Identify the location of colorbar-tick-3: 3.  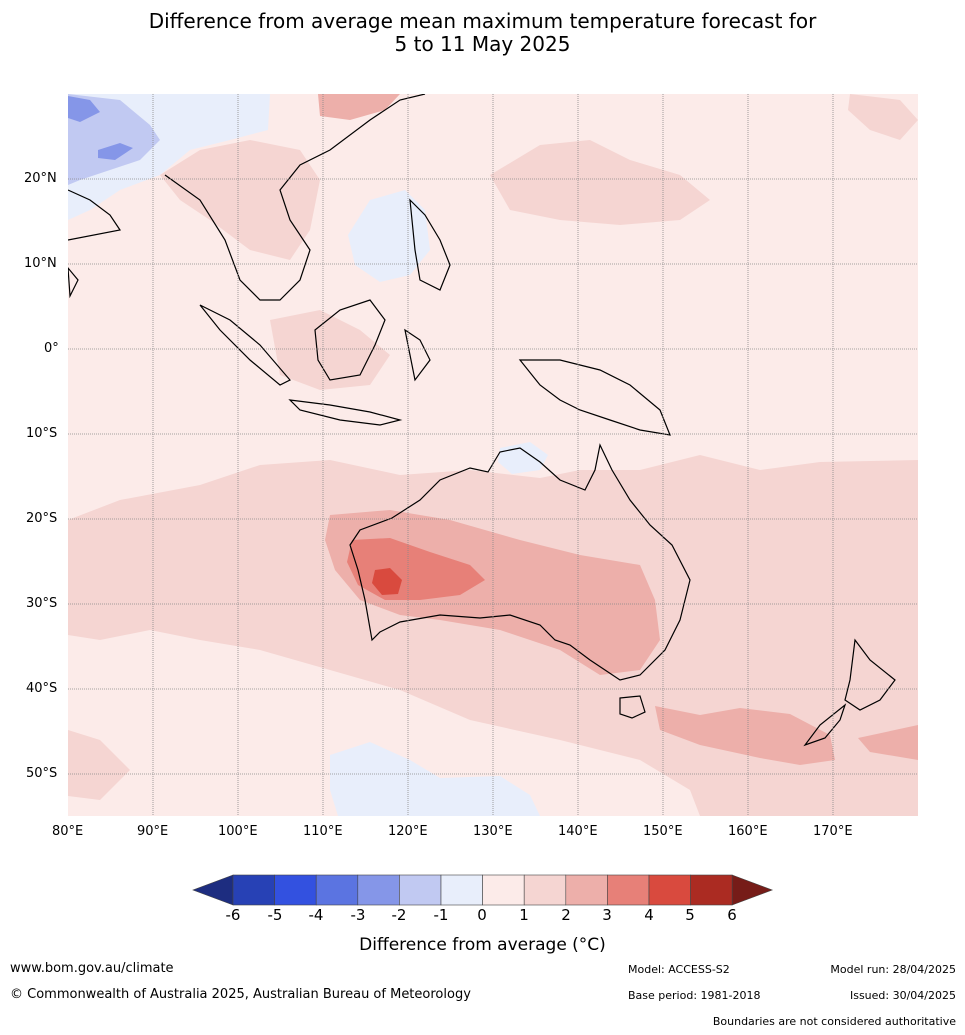
(607, 915).